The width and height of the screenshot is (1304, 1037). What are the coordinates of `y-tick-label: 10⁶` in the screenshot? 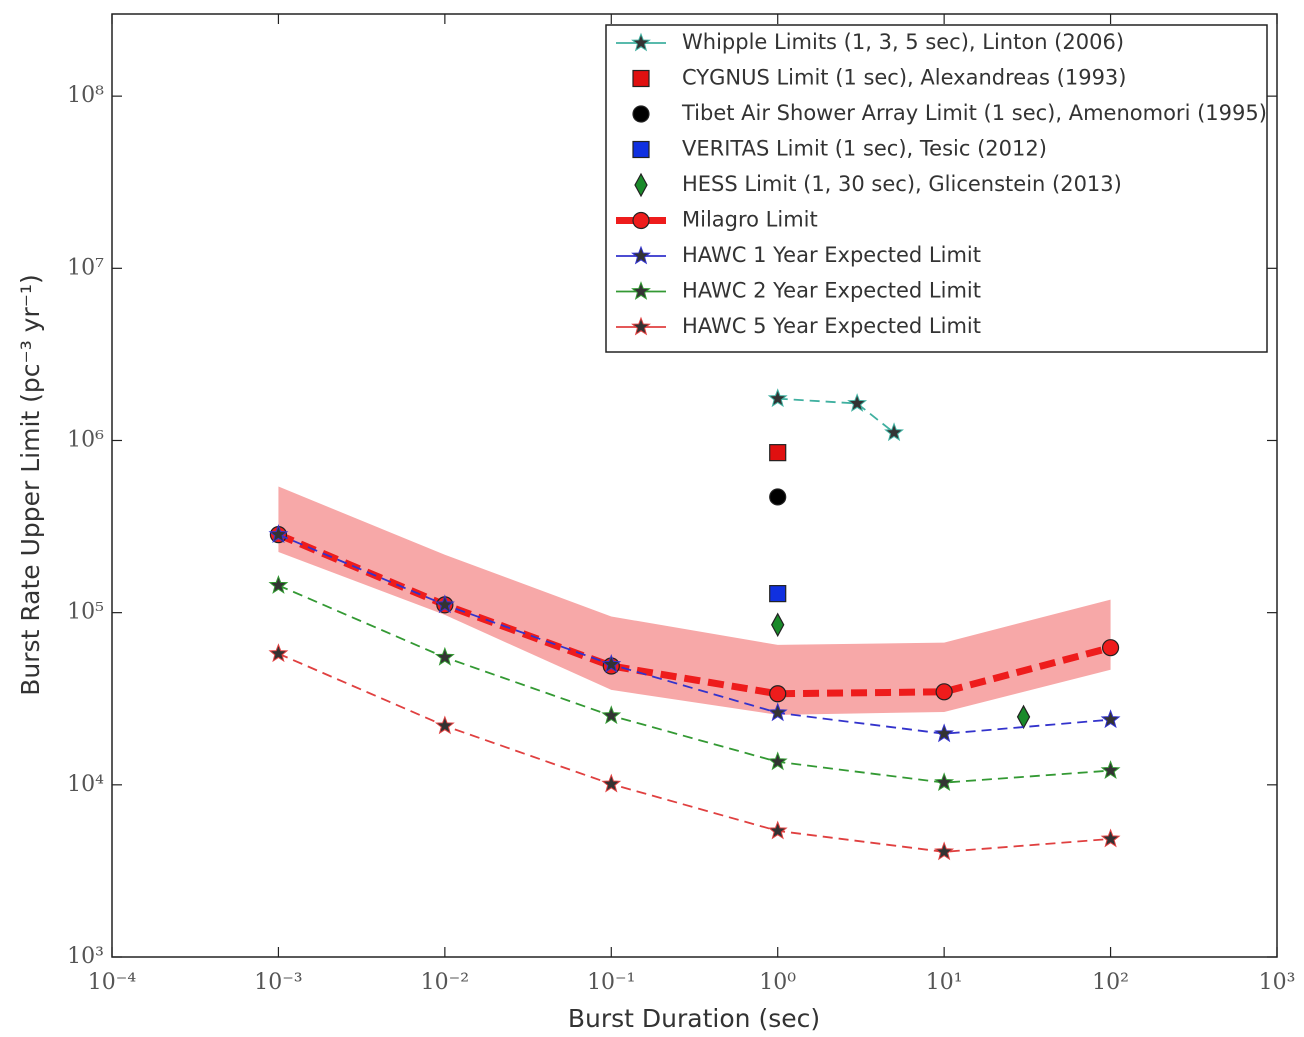 It's located at (85, 439).